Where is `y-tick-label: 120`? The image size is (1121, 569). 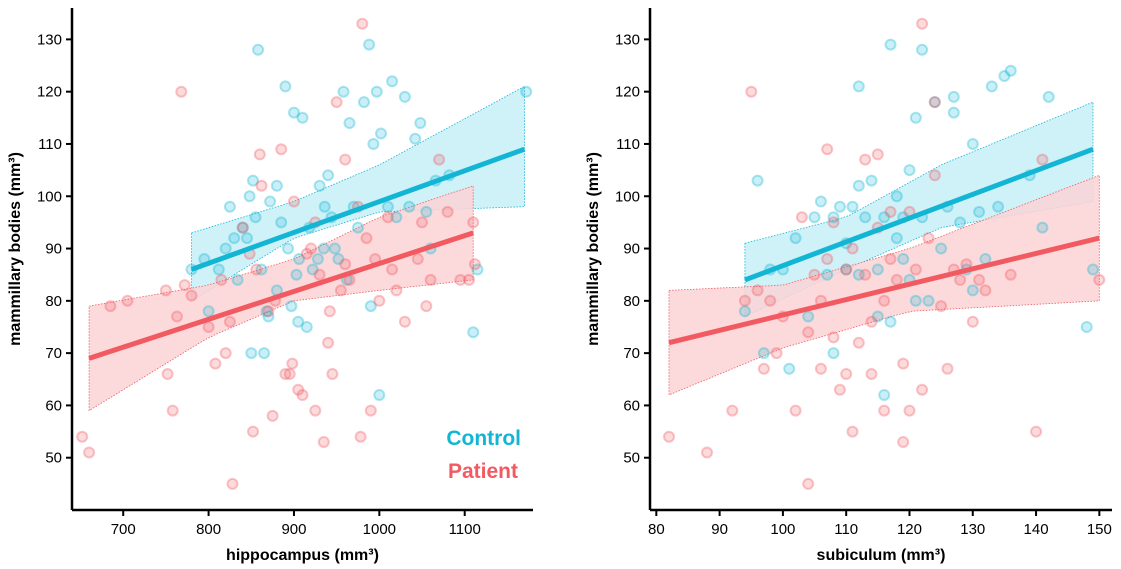
y-tick-label: 120 is located at coordinates (49, 92).